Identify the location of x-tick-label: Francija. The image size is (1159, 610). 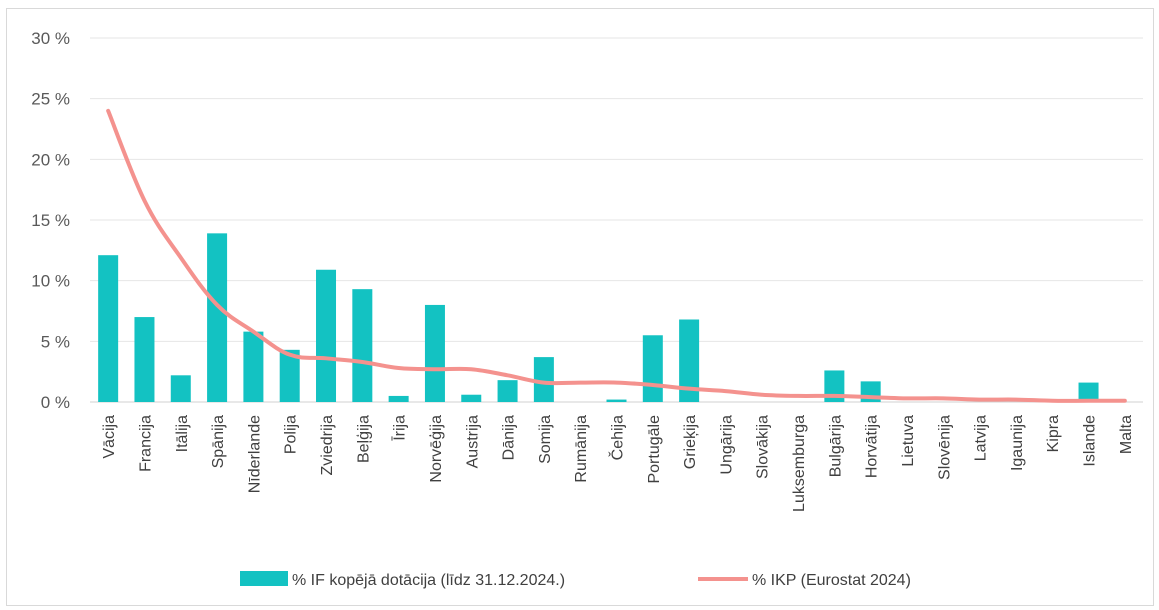
(145, 443).